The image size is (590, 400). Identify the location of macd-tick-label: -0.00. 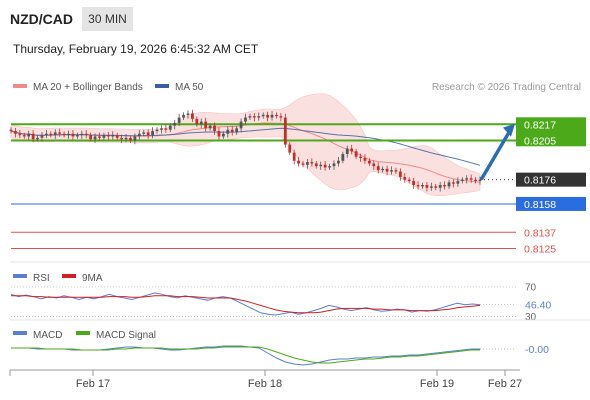
(537, 350).